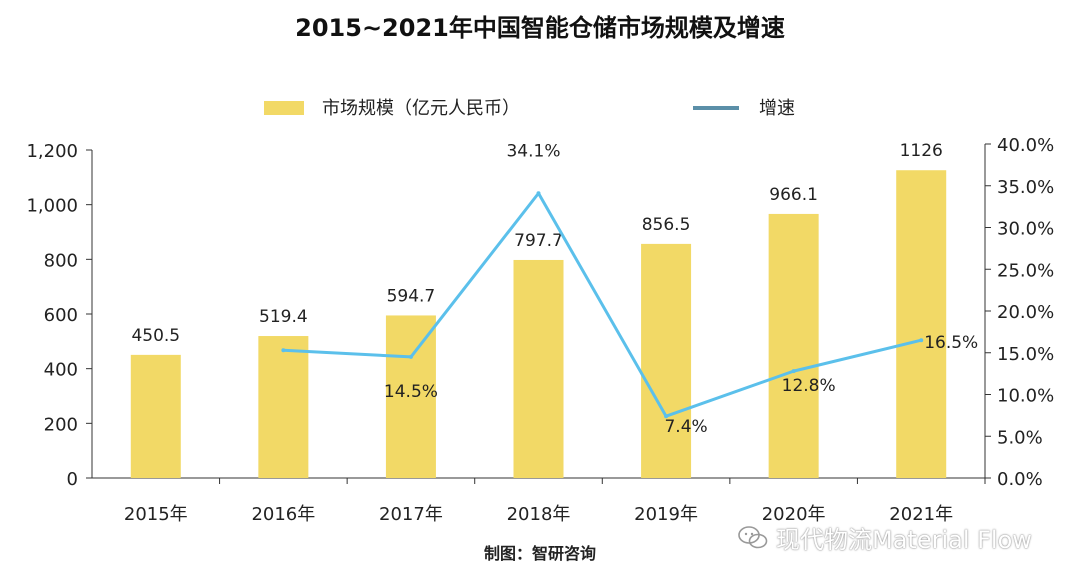  What do you see at coordinates (716, 108) in the screenshot?
I see `legend-line-swatch` at bounding box center [716, 108].